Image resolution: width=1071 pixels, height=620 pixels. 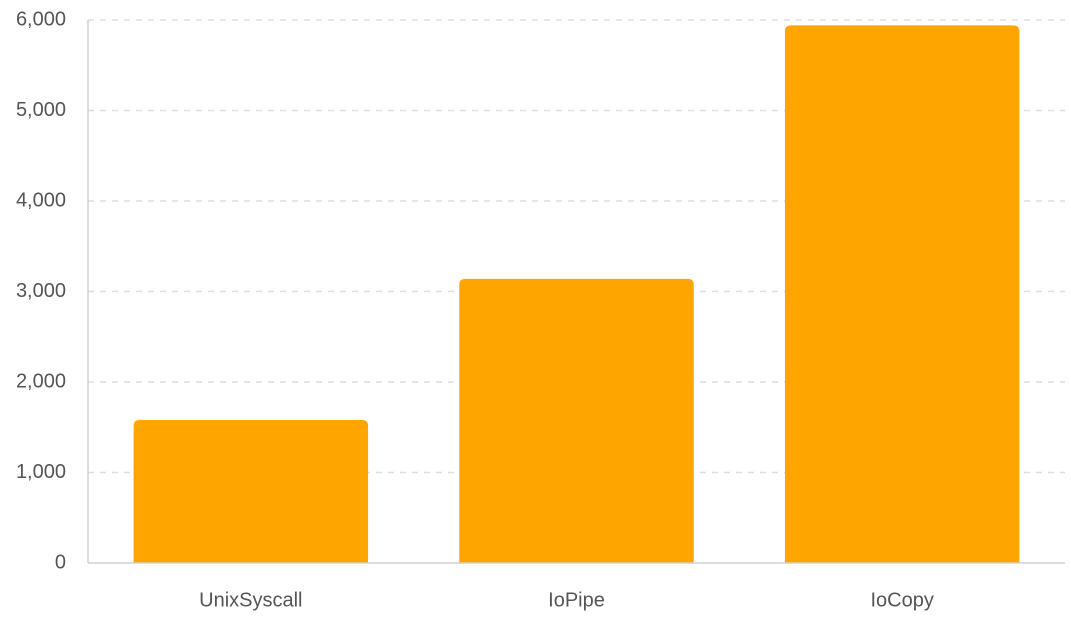 What do you see at coordinates (576, 420) in the screenshot?
I see `bar-iopipe` at bounding box center [576, 420].